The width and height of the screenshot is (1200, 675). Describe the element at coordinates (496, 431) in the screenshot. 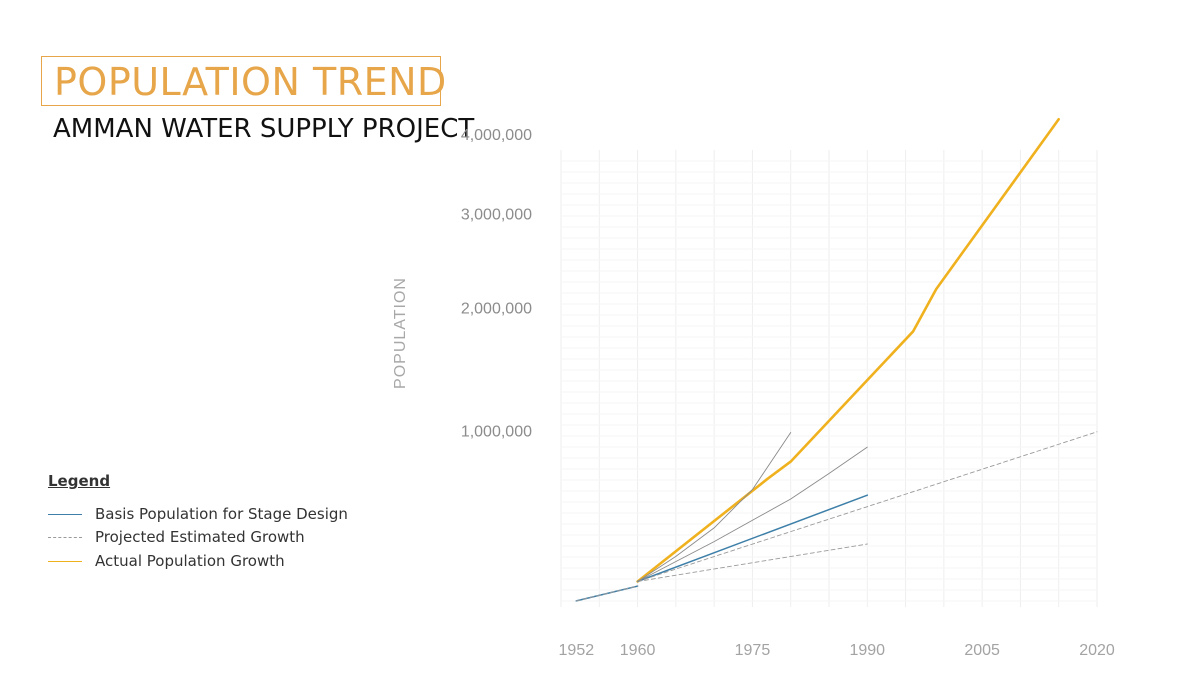

I see `y-tick-label: 1,000,000` at that location.